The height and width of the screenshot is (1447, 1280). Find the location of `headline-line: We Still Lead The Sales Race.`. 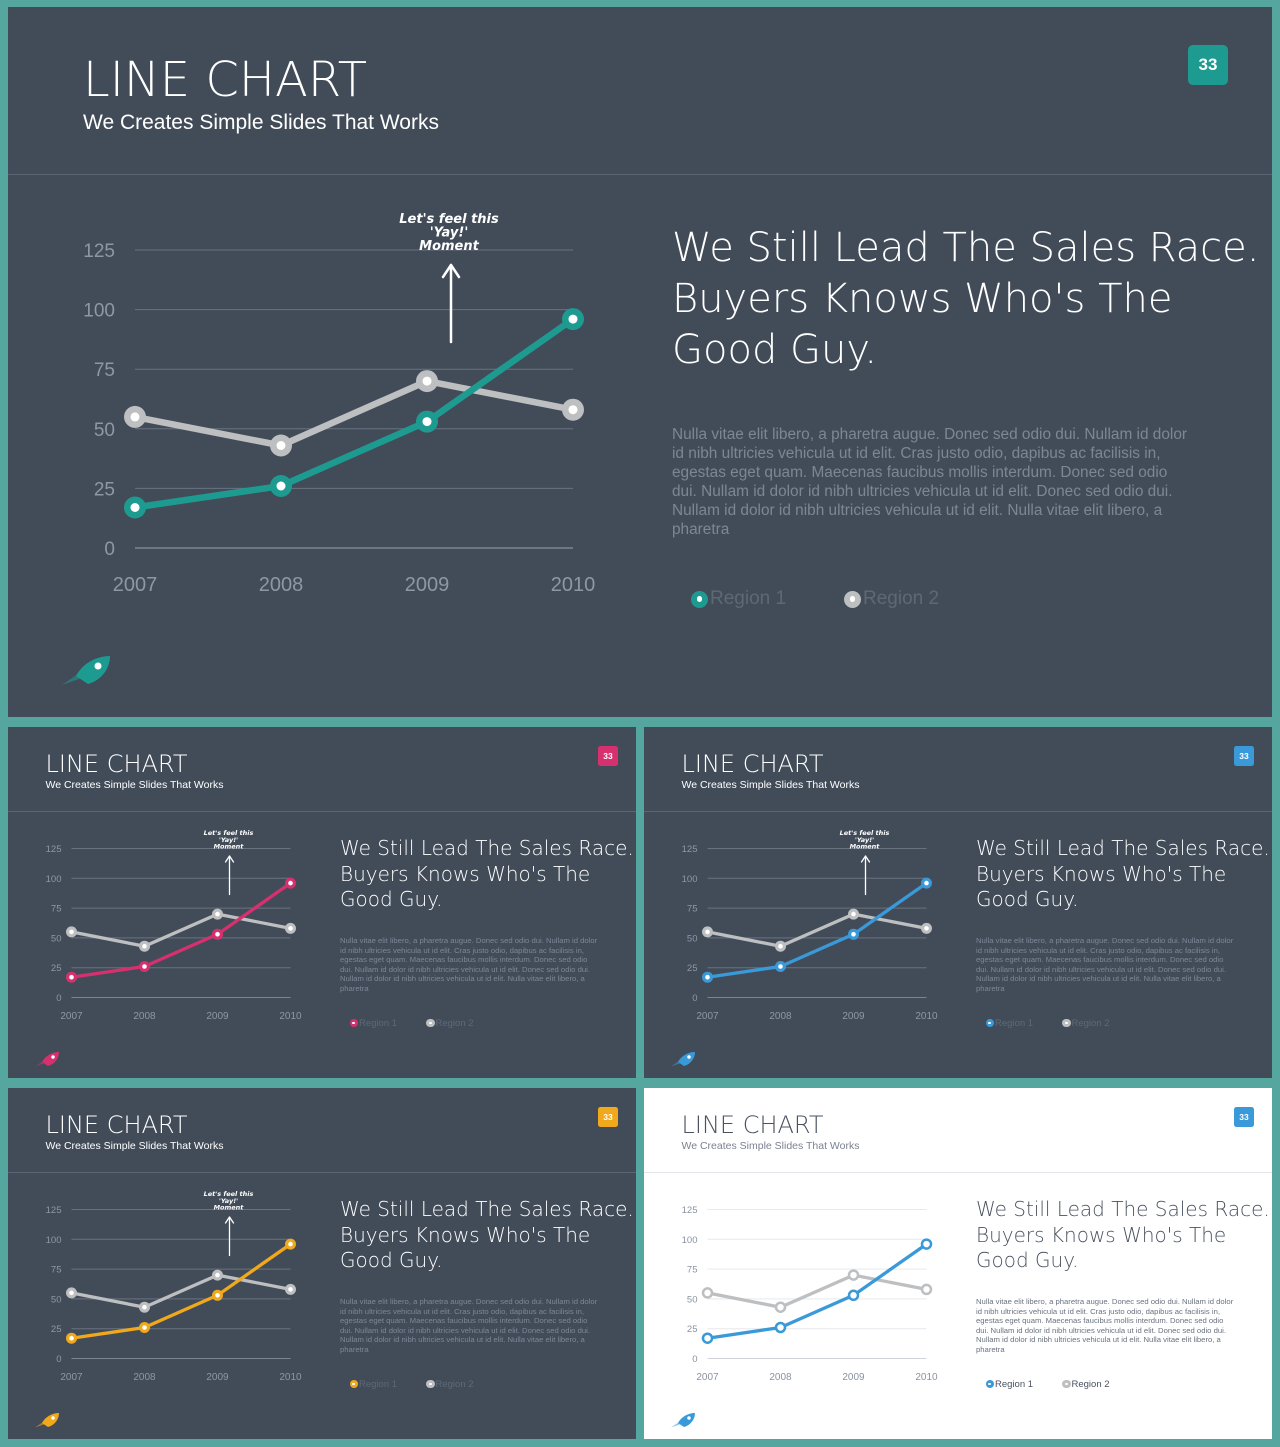

headline-line: We Still Lead The Sales Race. is located at coordinates (1123, 1209).